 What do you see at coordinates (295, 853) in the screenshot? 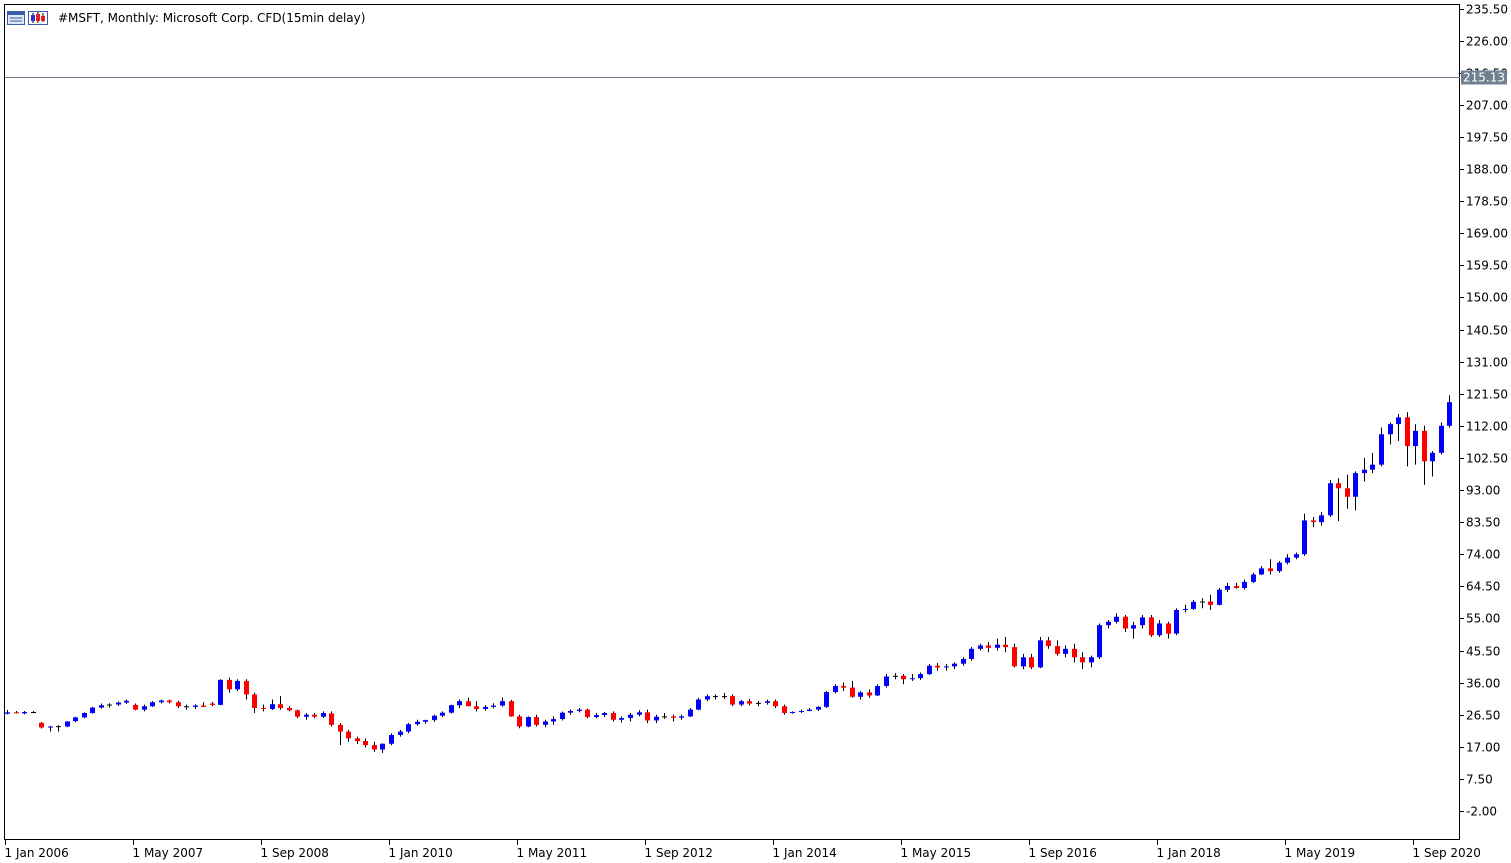
I see `x-tick-label: 1 Sep 2008` at bounding box center [295, 853].